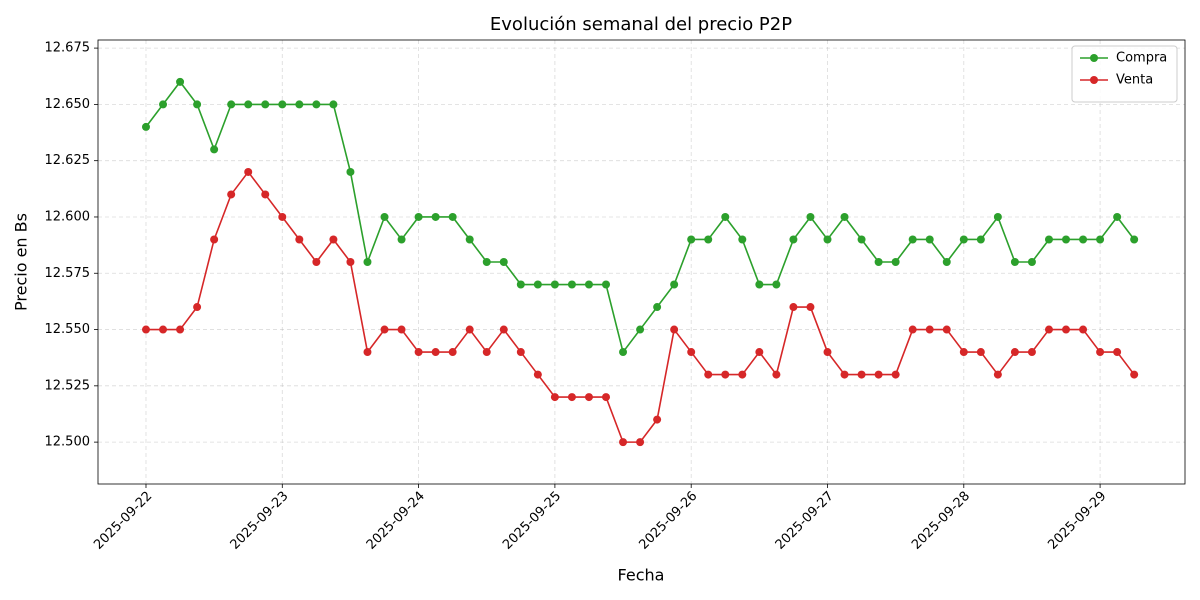 This screenshot has height=600, width=1200. I want to click on y-tick-label: 12.550, so click(68, 329).